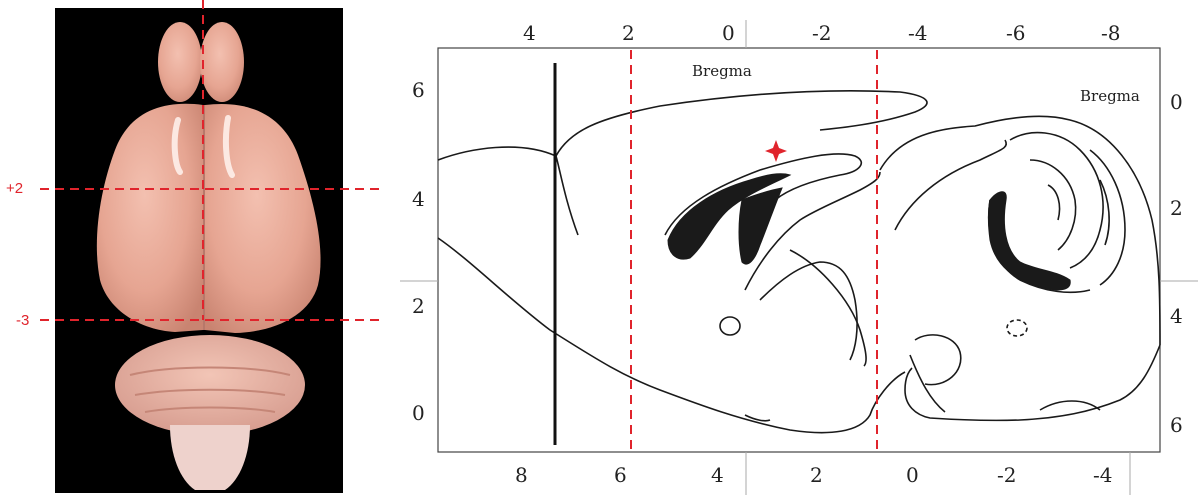  Describe the element at coordinates (418, 306) in the screenshot. I see `left-tick-label: 2` at that location.